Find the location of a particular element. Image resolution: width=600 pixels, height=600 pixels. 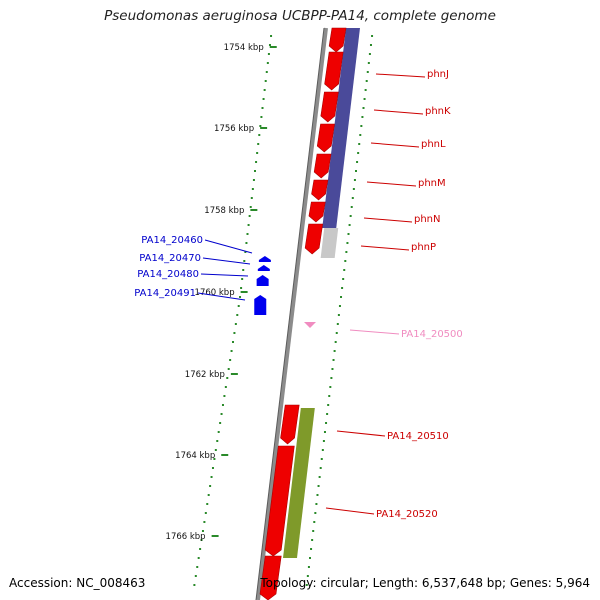

gene-label: PA14_20480 is located at coordinates (168, 274).